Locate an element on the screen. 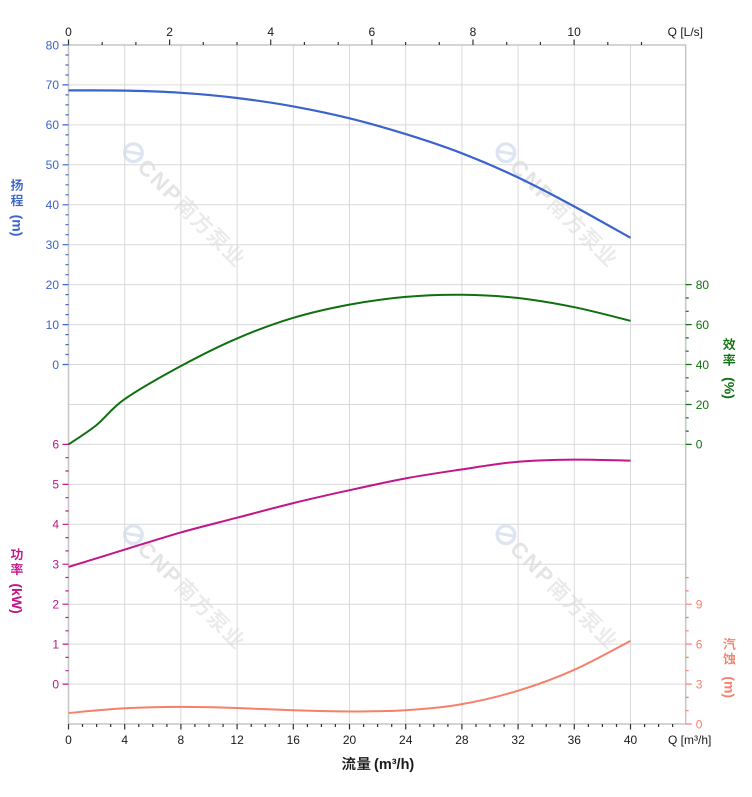  svg-text: 12 is located at coordinates (237, 740).